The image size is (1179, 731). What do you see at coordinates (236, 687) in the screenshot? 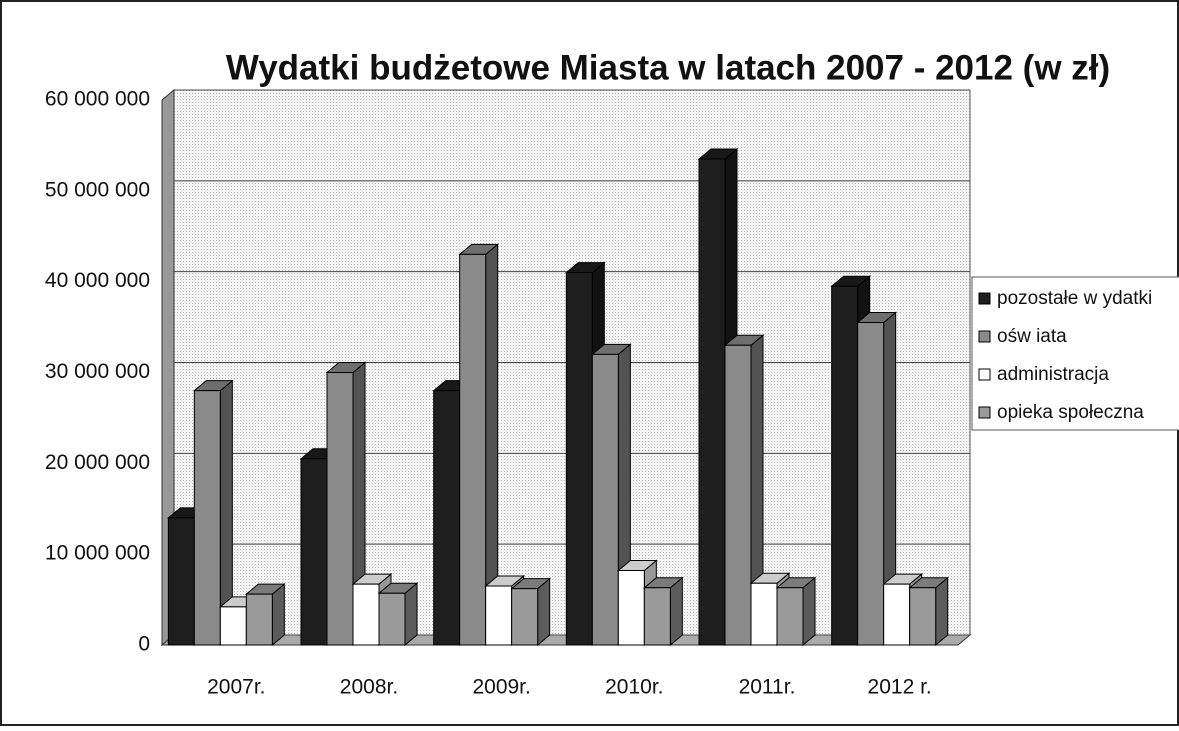
I see `x-tick-label: 2007r.` at bounding box center [236, 687].